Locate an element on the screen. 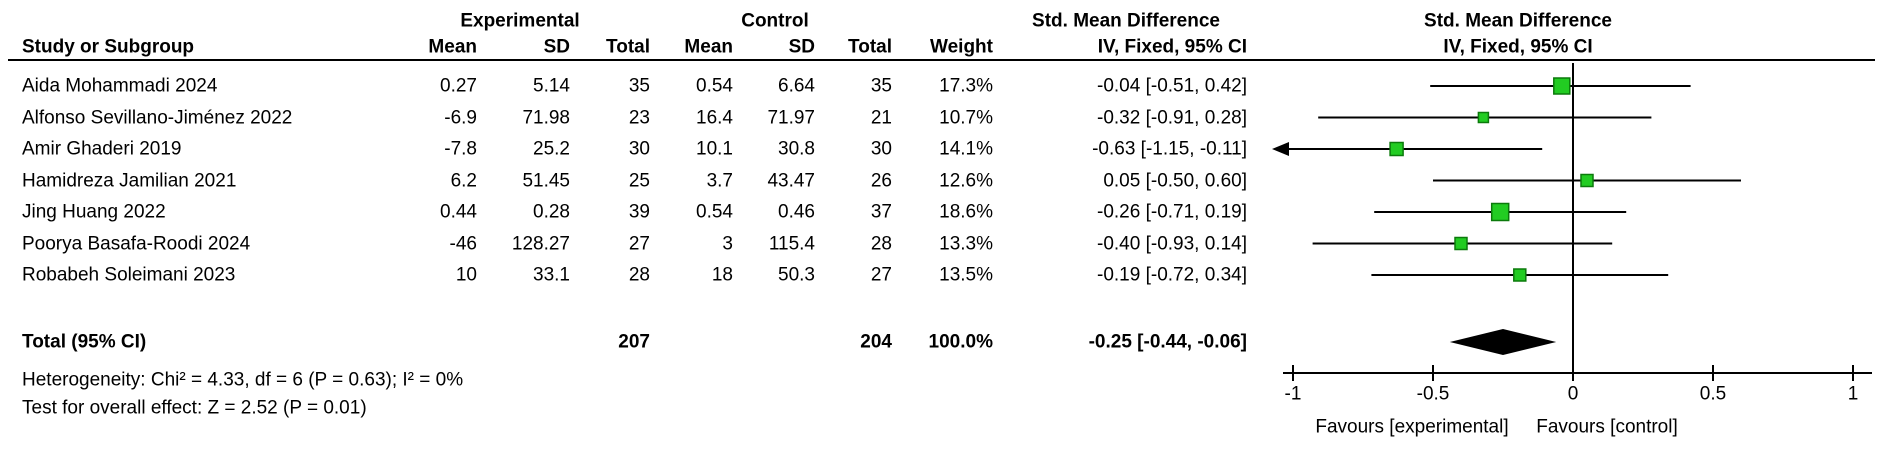 The width and height of the screenshot is (1902, 451). cell-sd_e: 51.45 is located at coordinates (546, 180).